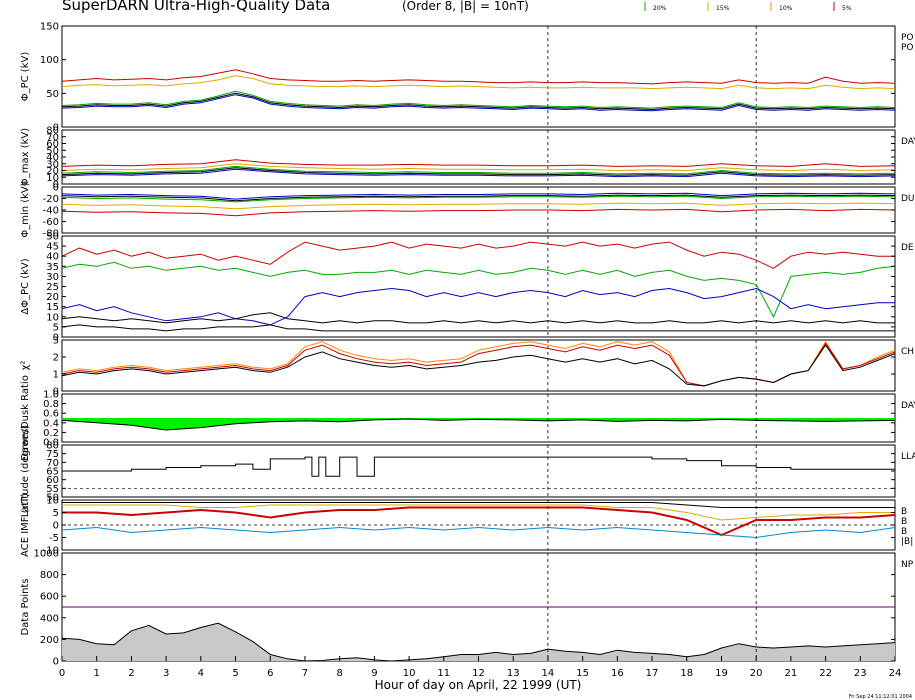  I want to click on y-tick-label: 800, so click(49, 575).